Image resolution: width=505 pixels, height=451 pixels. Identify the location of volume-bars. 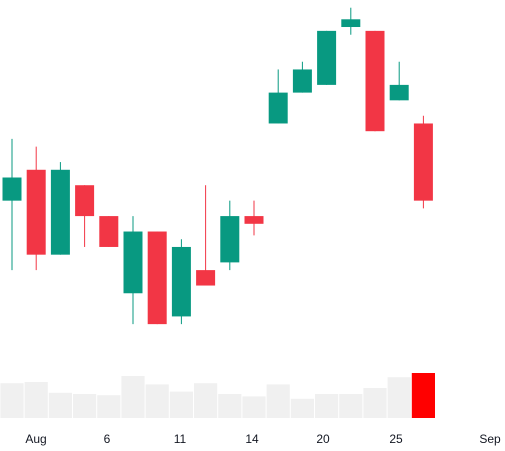
(217, 395).